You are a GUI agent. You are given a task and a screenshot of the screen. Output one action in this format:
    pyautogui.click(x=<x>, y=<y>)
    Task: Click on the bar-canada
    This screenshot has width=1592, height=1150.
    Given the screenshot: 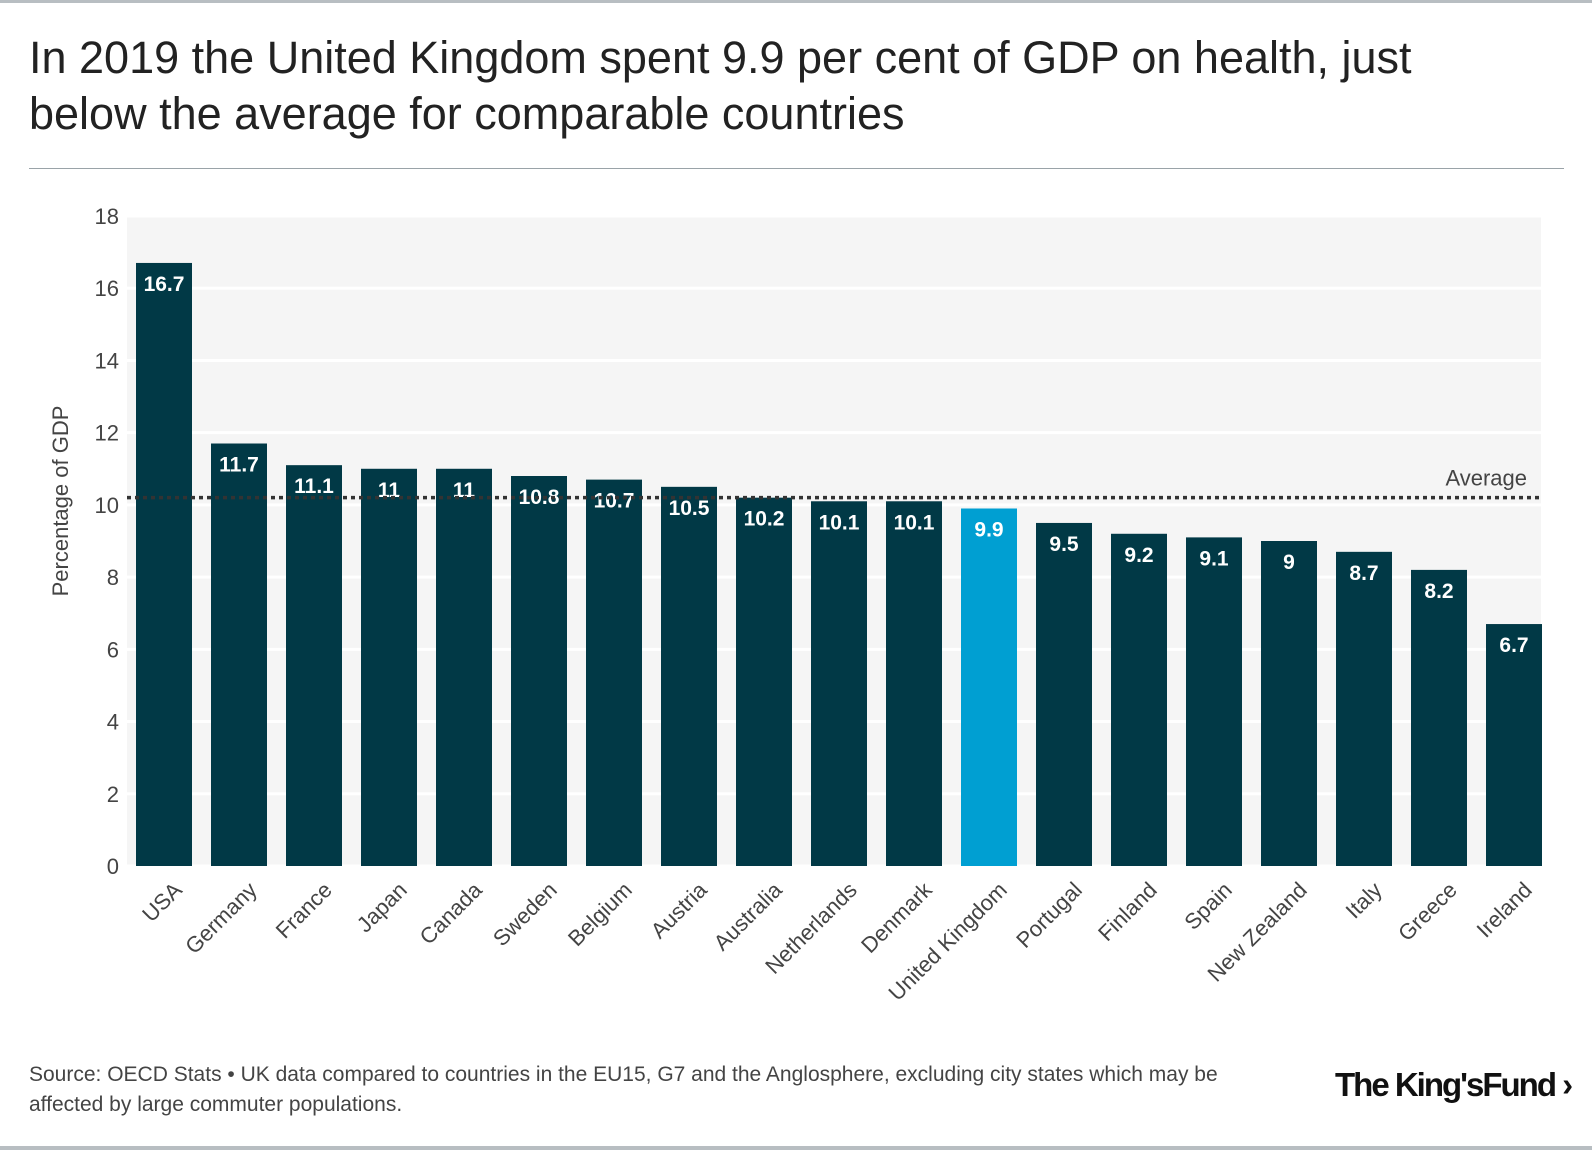 What is the action you would take?
    pyautogui.click(x=464, y=667)
    